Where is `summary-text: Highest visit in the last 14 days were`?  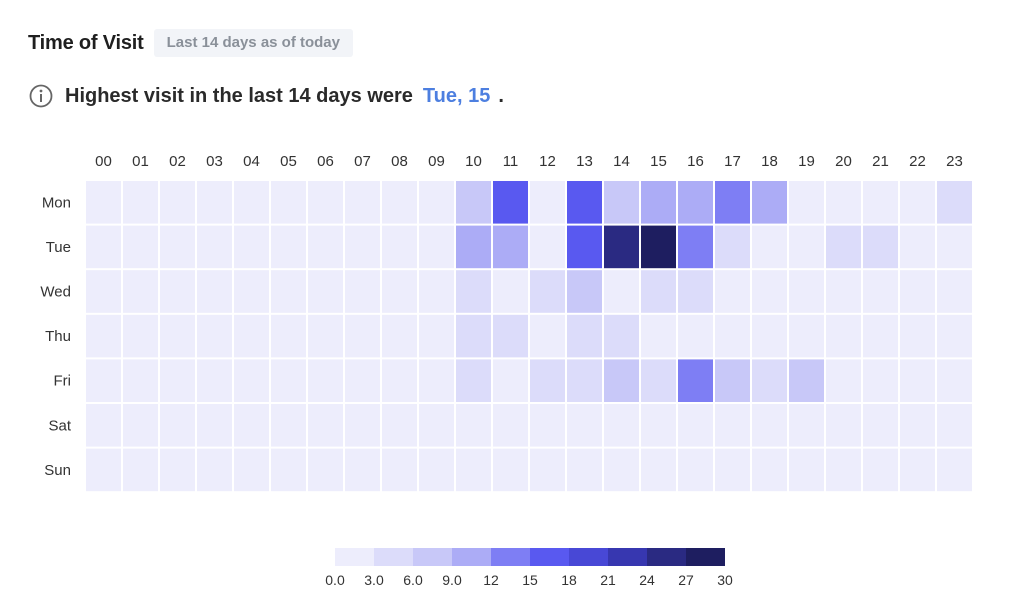
summary-text: Highest visit in the last 14 days were is located at coordinates (239, 95).